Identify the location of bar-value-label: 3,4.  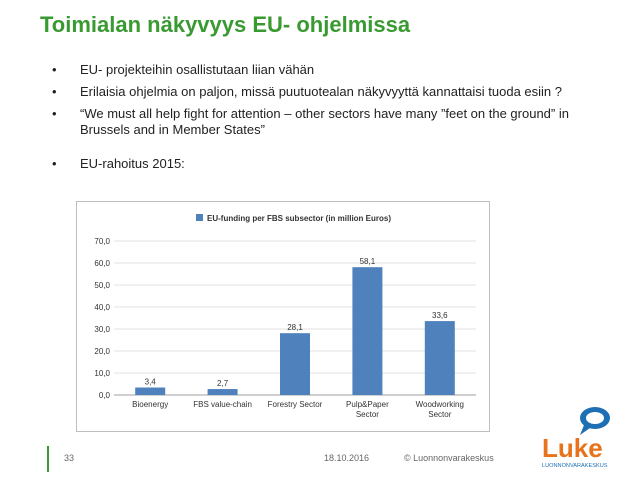
(151, 382).